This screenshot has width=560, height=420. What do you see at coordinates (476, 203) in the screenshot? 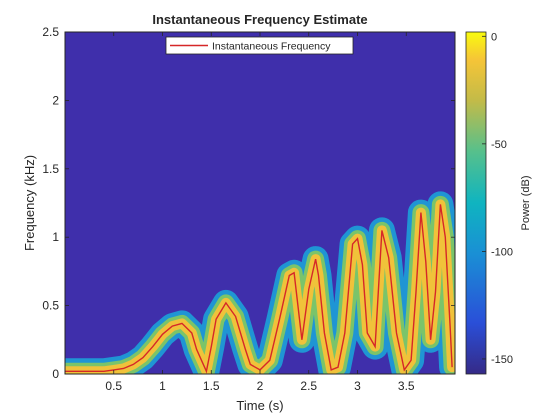
I see `colorbar-gradient` at bounding box center [476, 203].